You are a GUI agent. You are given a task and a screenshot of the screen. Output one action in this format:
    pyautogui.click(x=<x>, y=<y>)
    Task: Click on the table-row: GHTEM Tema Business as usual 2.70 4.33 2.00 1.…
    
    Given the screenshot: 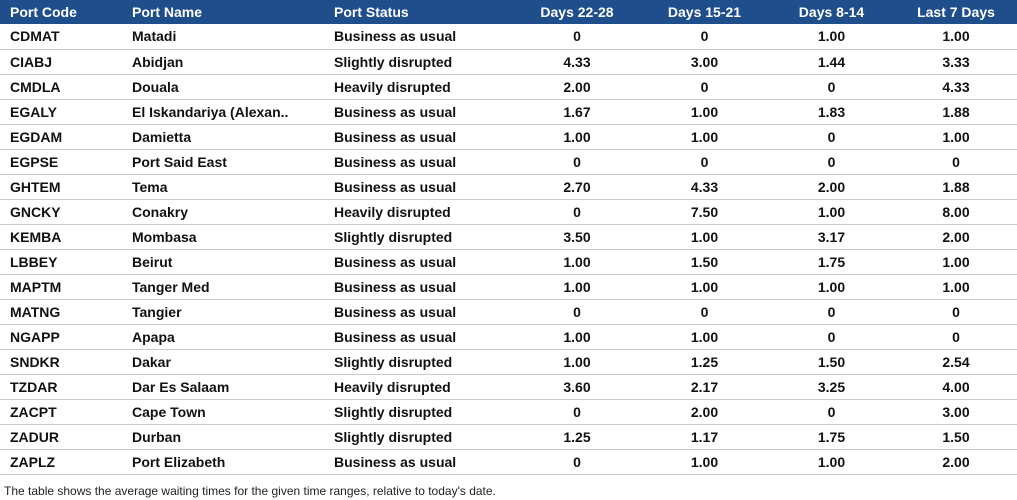 What is the action you would take?
    pyautogui.click(x=508, y=187)
    